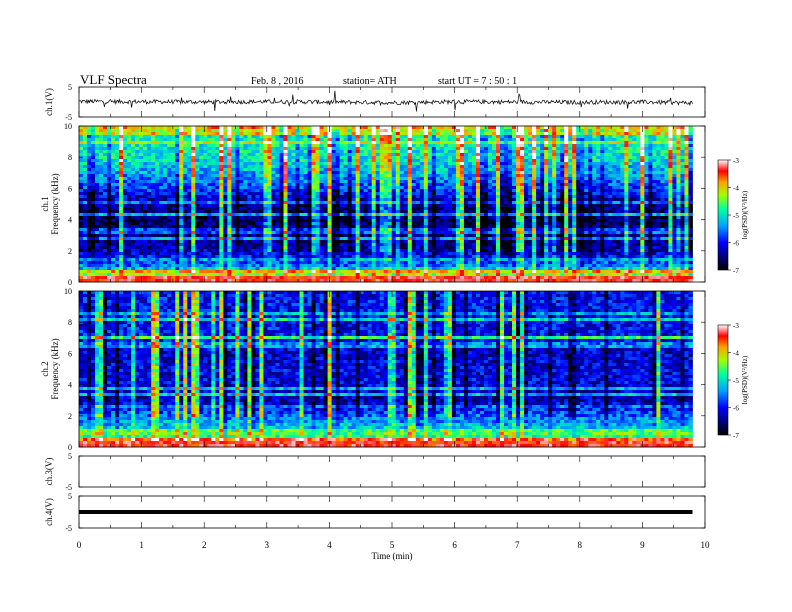 The width and height of the screenshot is (792, 612). I want to click on date-label: Feb. 8 , 2016, so click(277, 81).